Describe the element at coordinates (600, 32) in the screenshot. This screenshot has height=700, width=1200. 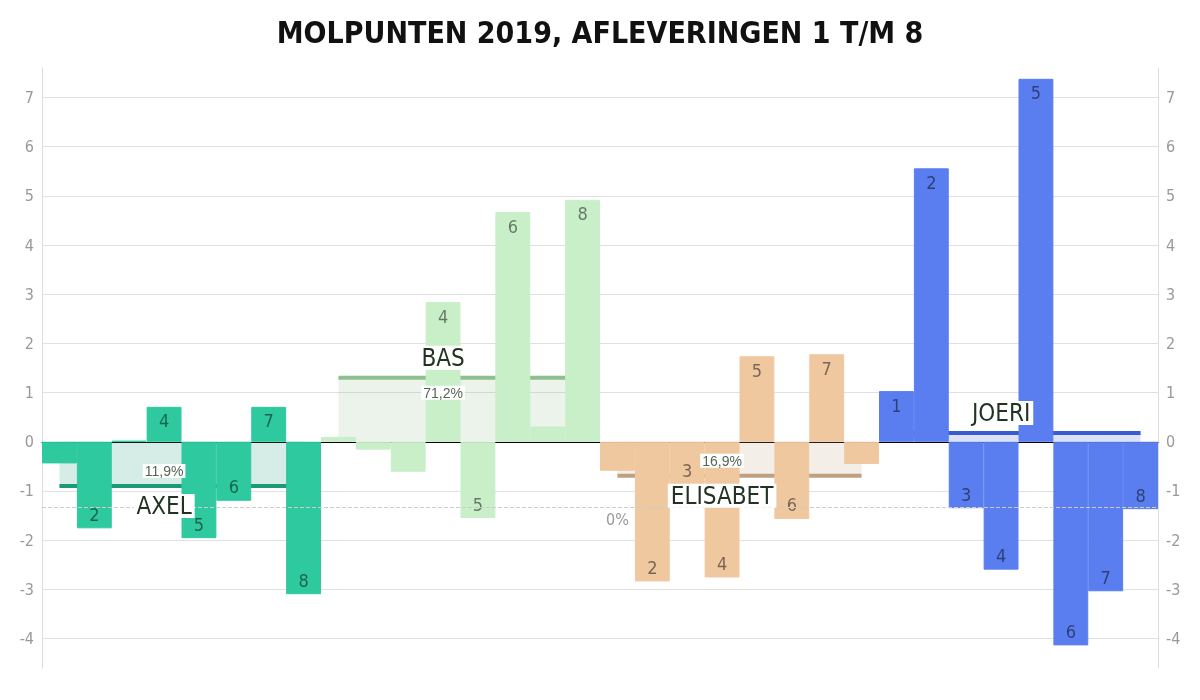
I see `chart-title: MOLPUNTEN 2019, AFLEVERINGEN 1 T/M 8` at that location.